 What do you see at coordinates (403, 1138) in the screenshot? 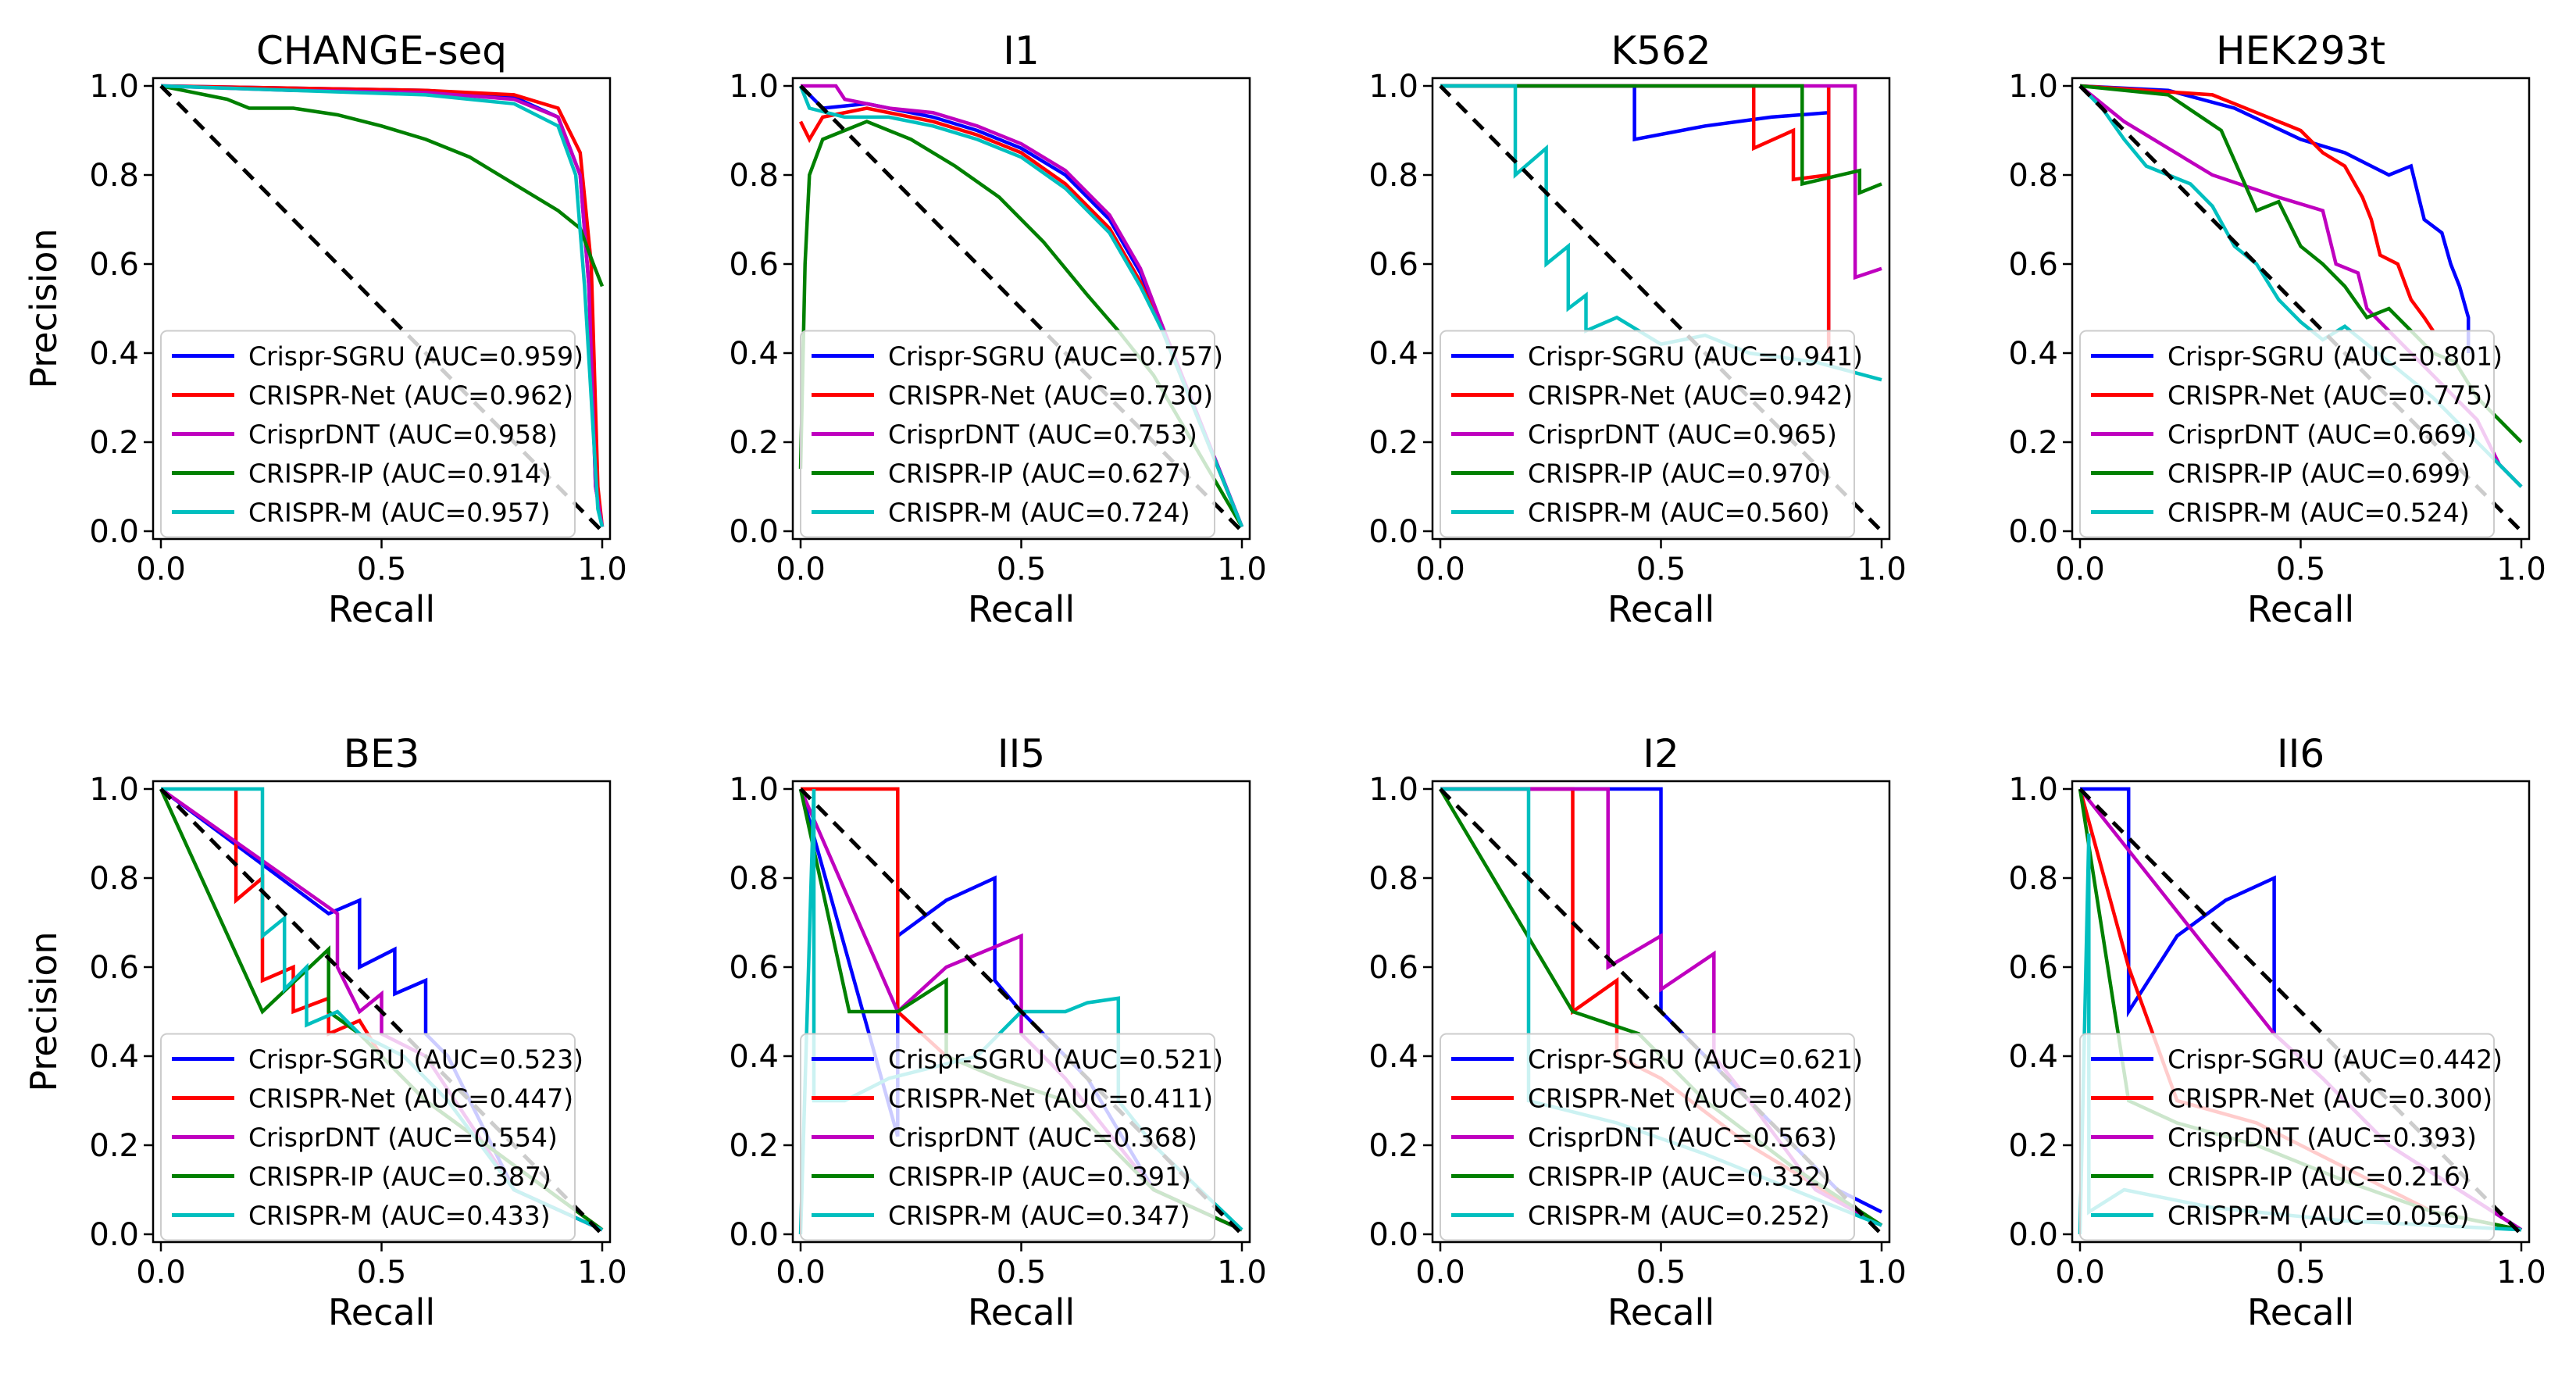
I see `legend-entry: CrisprDNT (AUC=0.554)` at bounding box center [403, 1138].